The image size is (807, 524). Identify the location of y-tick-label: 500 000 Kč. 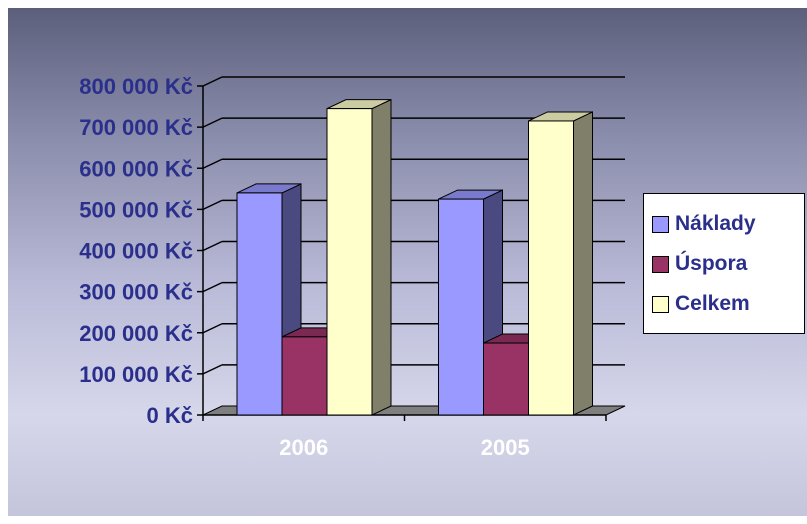
(136, 209).